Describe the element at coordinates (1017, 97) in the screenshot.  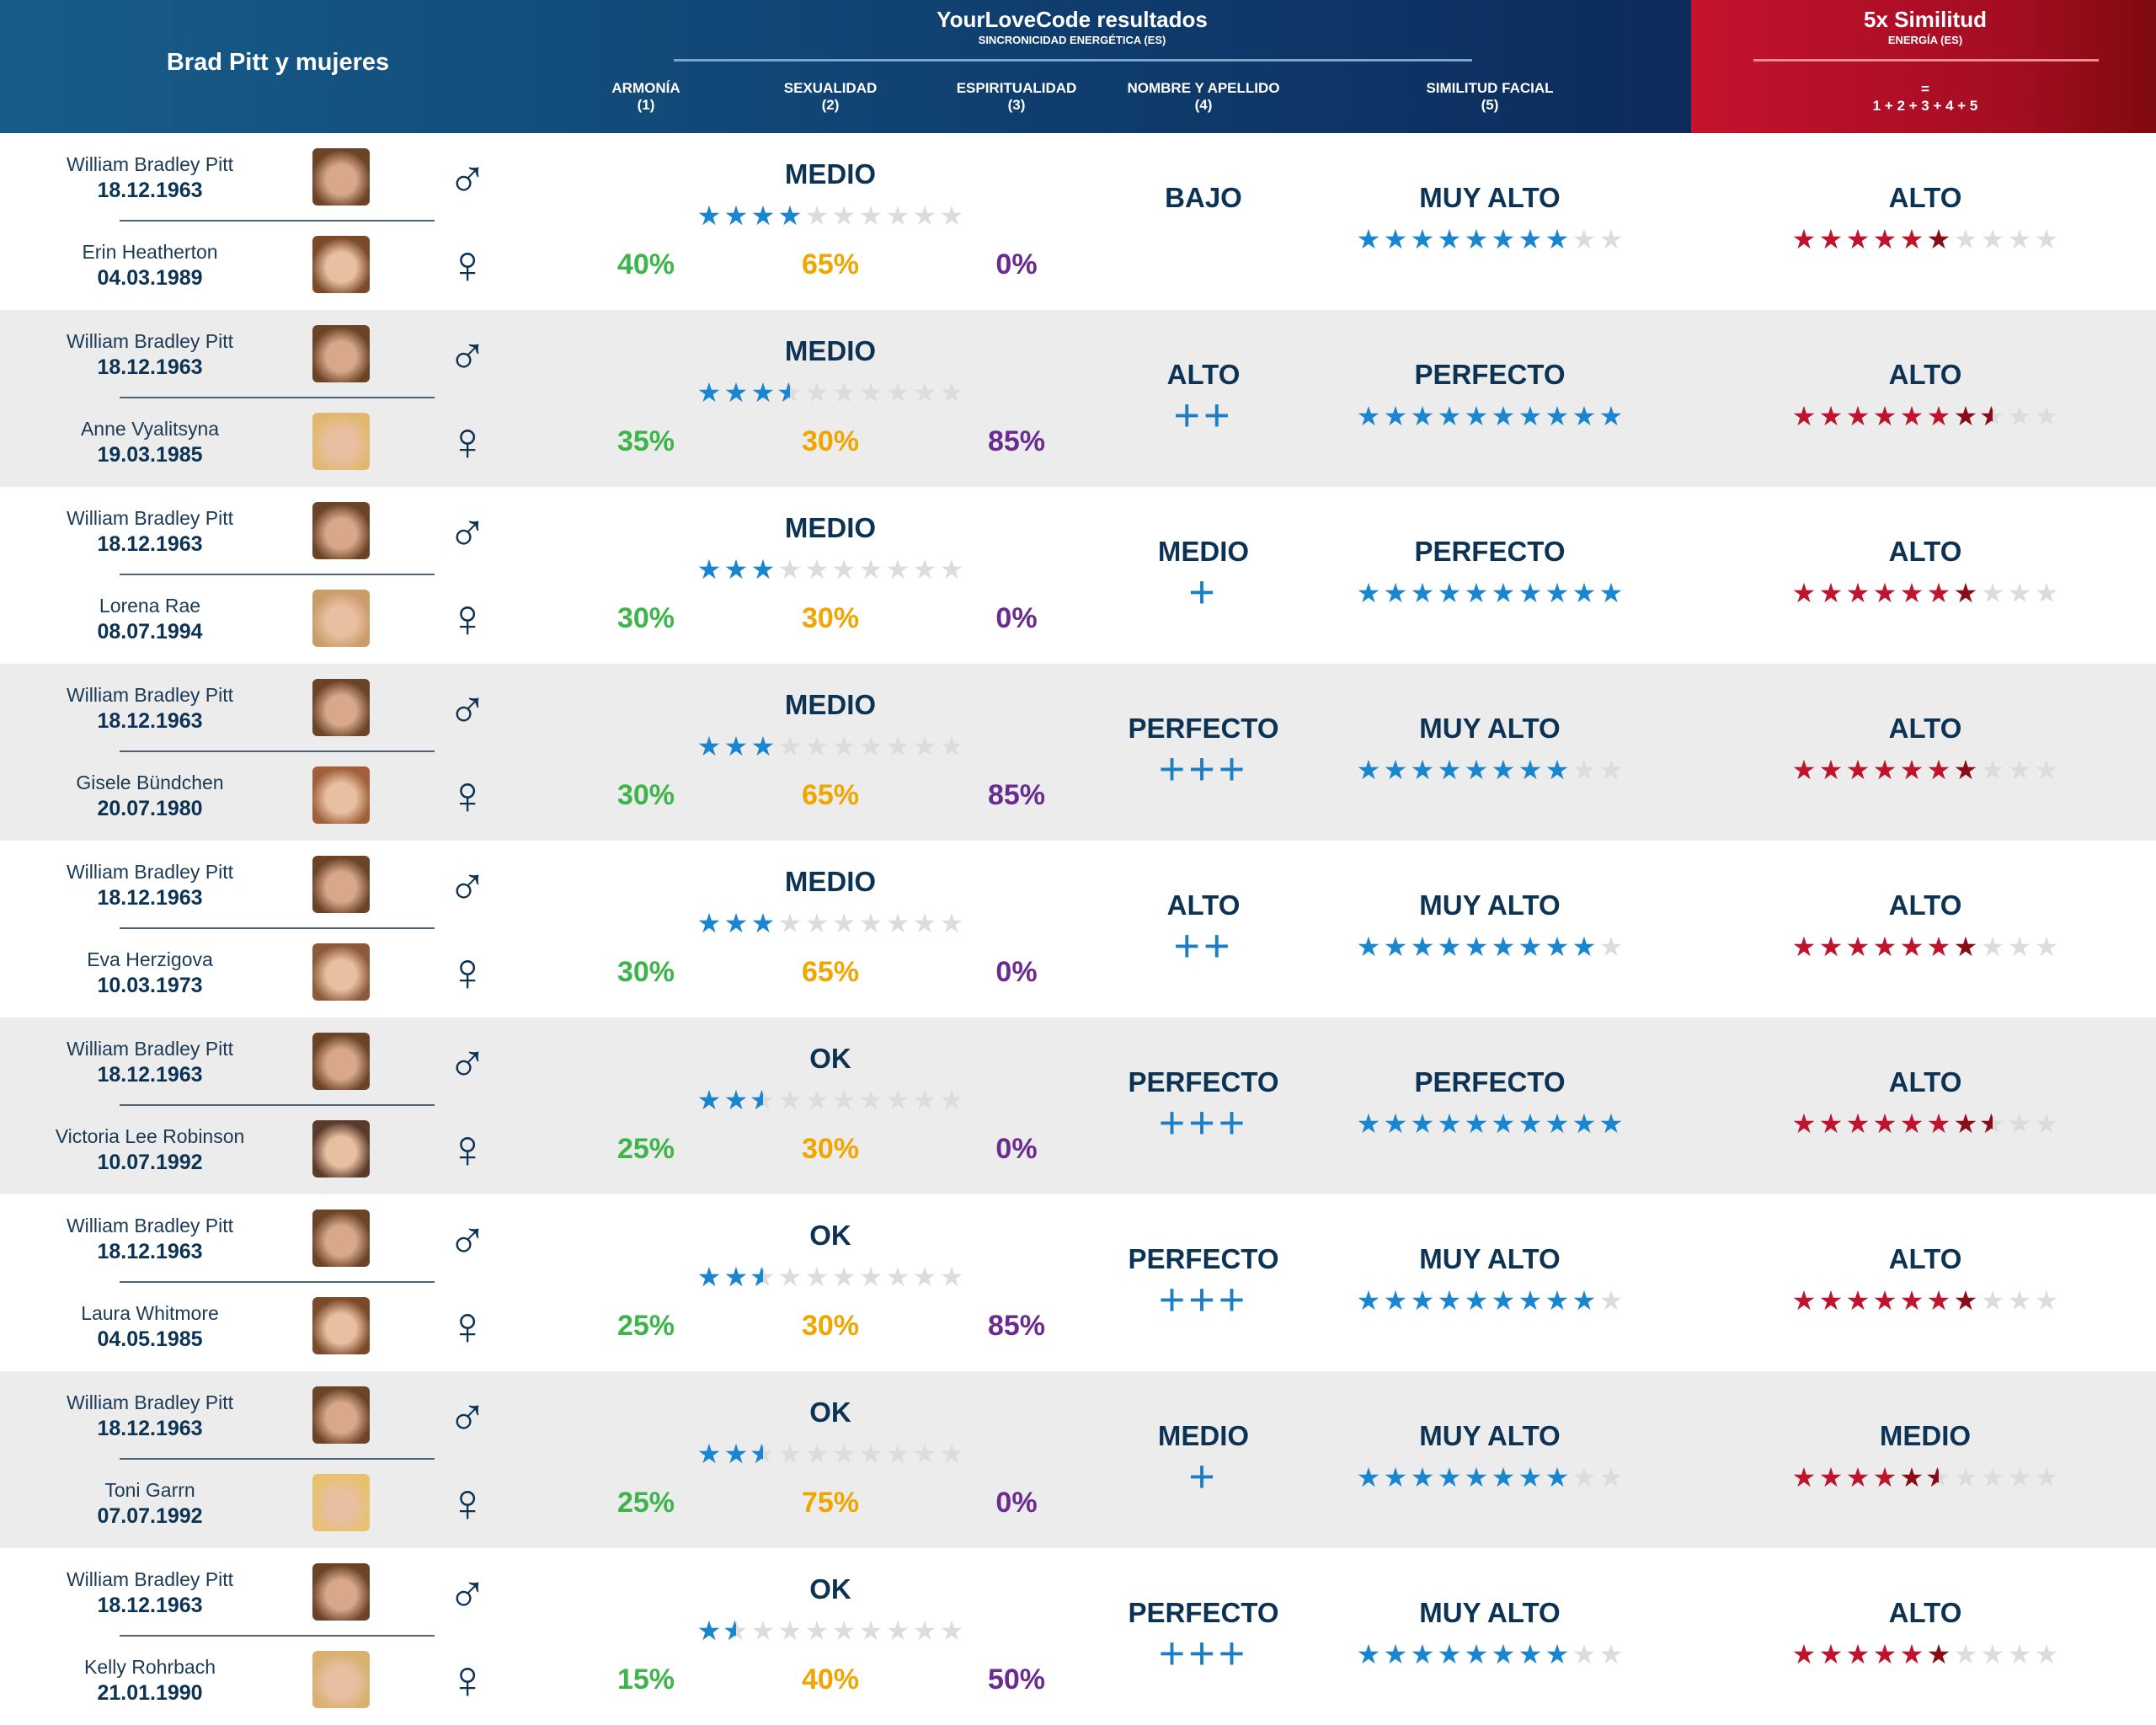
I see `column-header: ESPIRITUALIDAD (3)` at that location.